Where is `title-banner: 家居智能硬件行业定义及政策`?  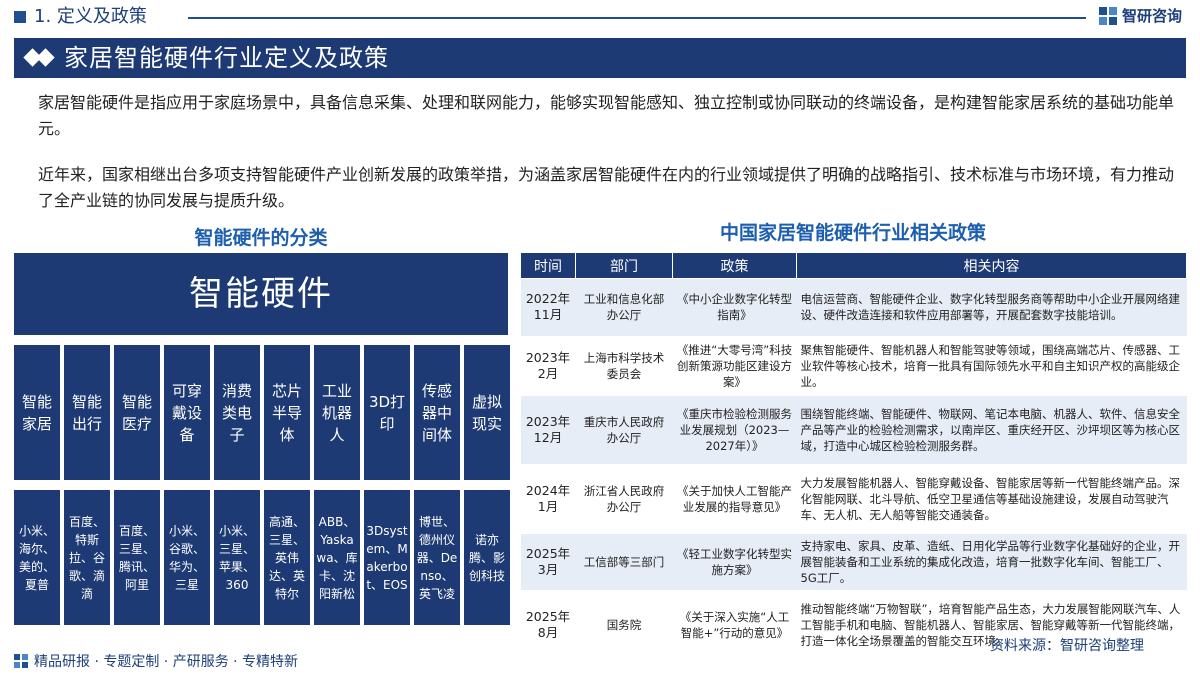 title-banner: 家居智能硬件行业定义及政策 is located at coordinates (600, 58).